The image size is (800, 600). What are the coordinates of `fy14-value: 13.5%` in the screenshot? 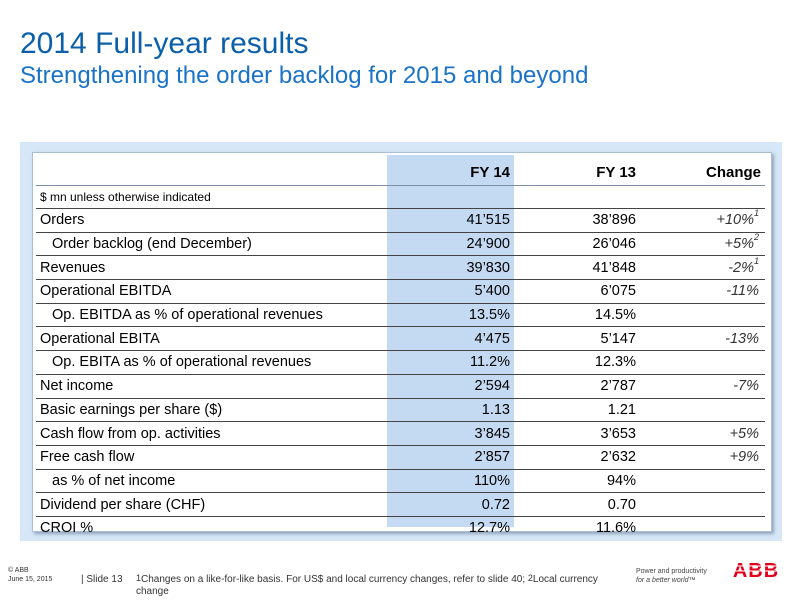 It's located at (450, 315).